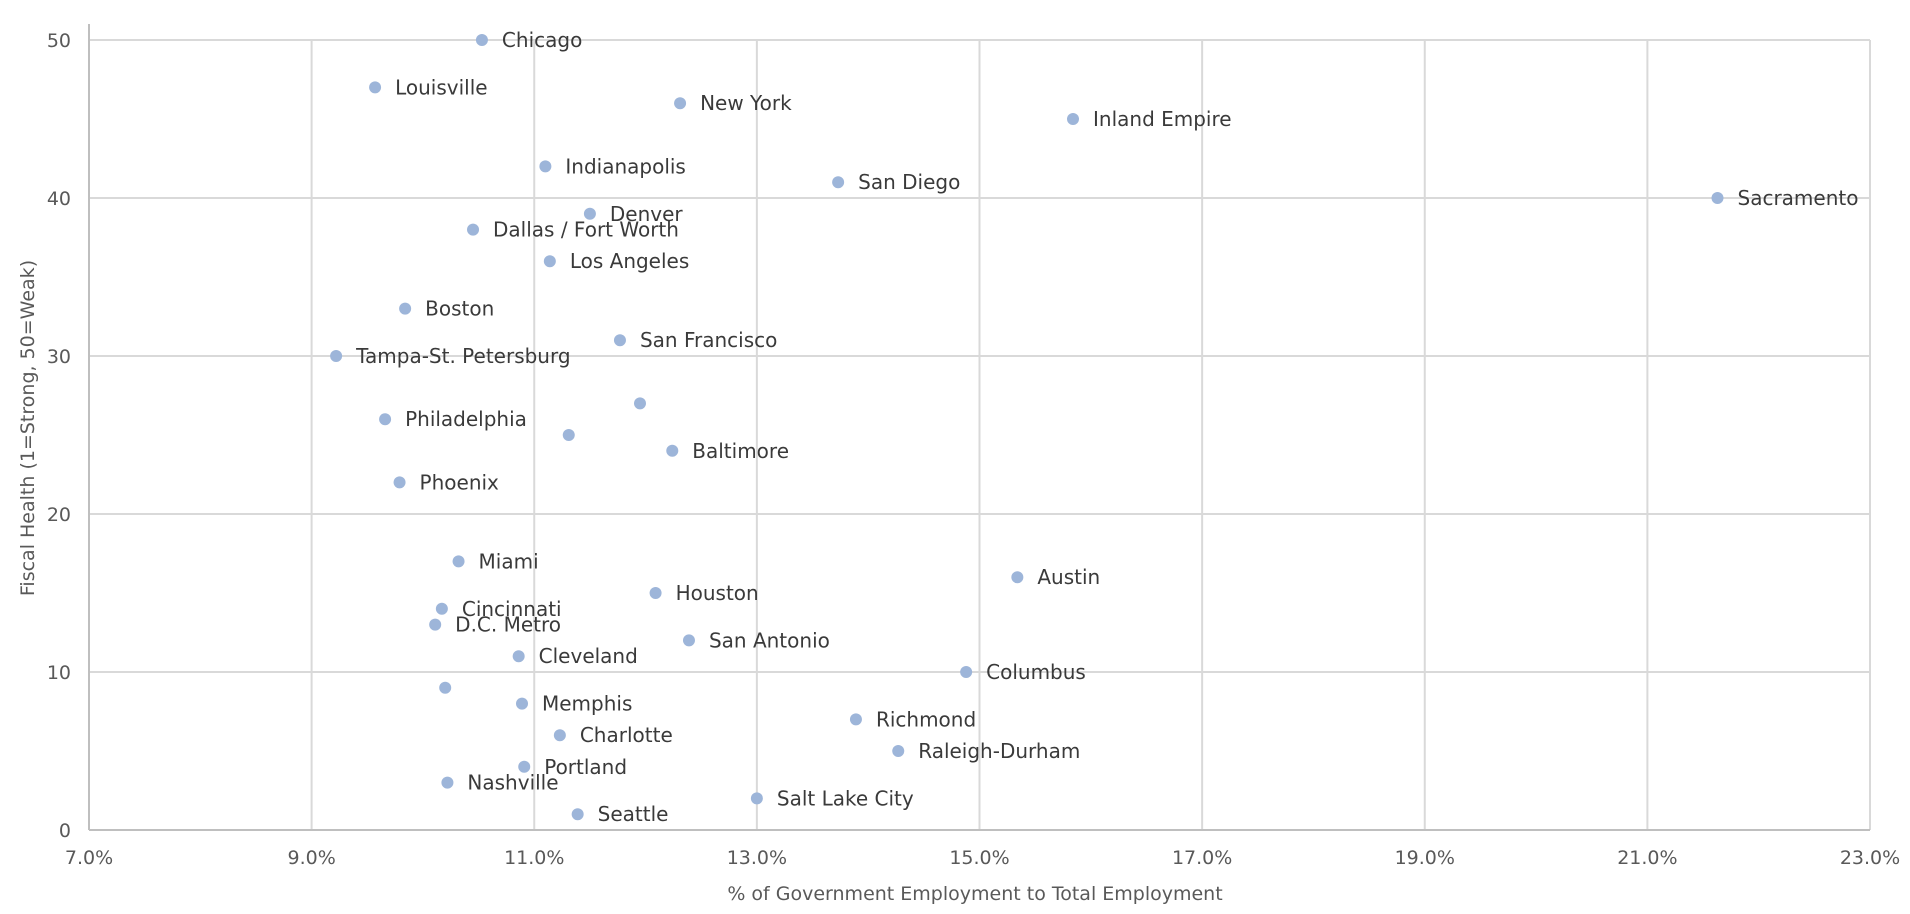 The image size is (1910, 914). I want to click on data-label: Denver, so click(647, 214).